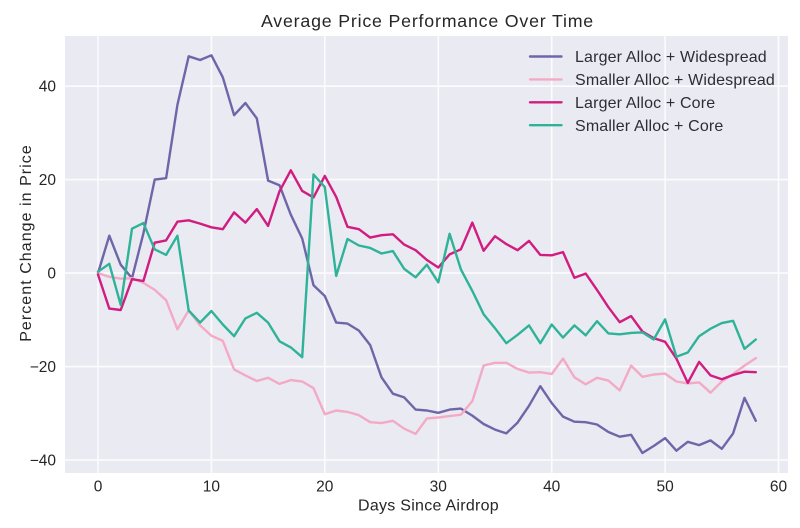 This screenshot has height=528, width=800. Describe the element at coordinates (439, 487) in the screenshot. I see `svg-text: 30` at that location.